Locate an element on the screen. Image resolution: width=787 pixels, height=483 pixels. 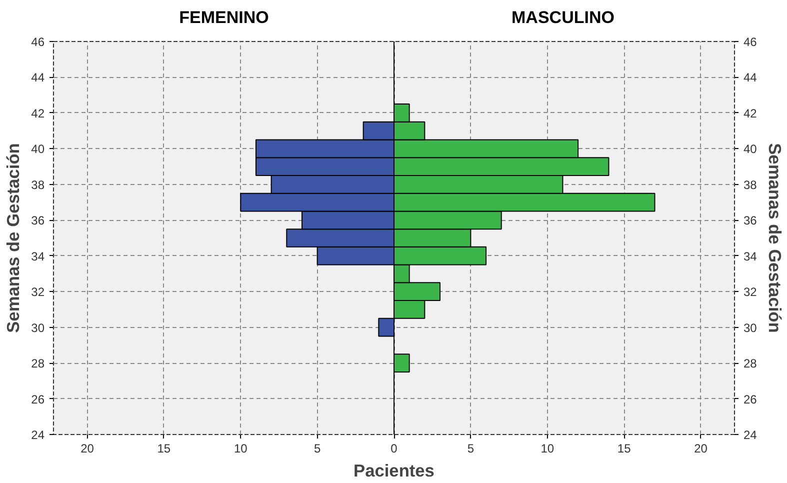
y2-tick-label: 32 is located at coordinates (751, 292).